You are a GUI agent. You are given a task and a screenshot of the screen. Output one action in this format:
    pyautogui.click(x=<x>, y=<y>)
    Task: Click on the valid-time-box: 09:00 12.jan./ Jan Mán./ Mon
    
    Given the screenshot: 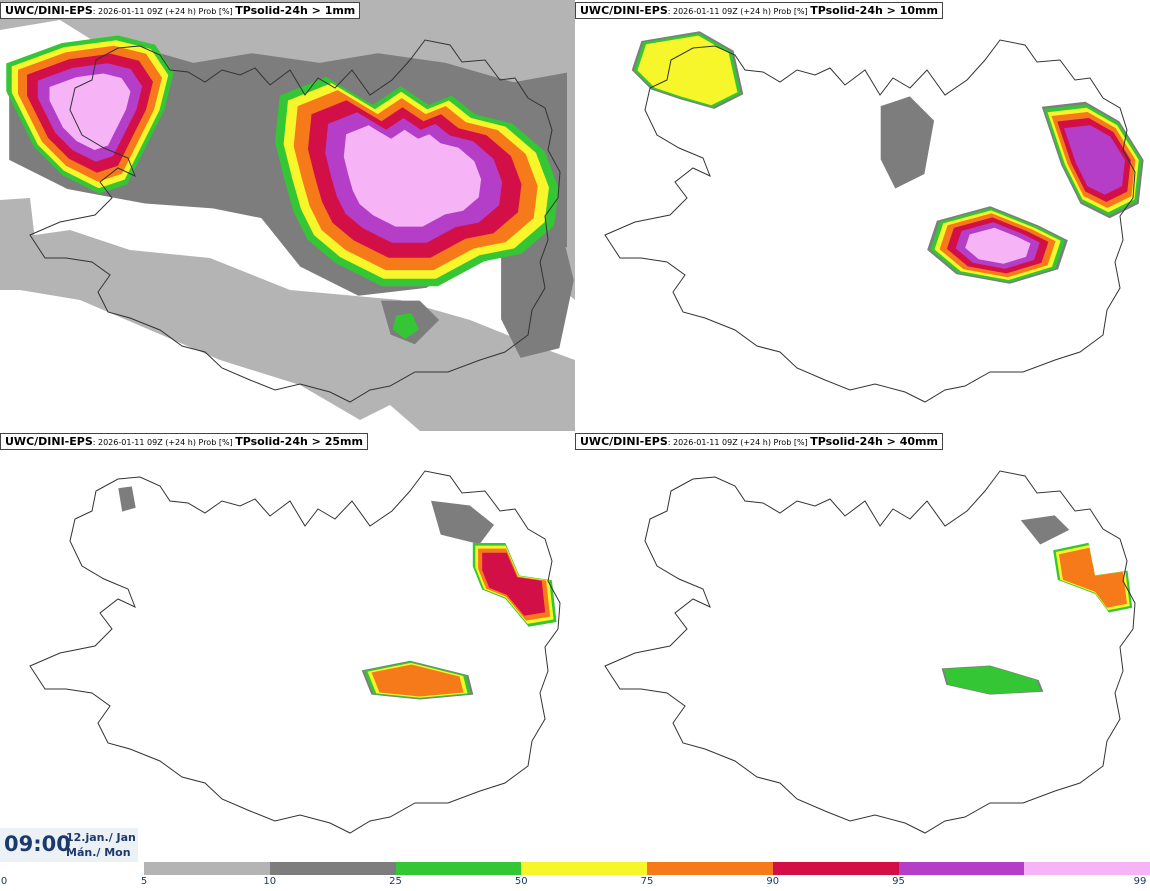 What is the action you would take?
    pyautogui.click(x=69, y=845)
    